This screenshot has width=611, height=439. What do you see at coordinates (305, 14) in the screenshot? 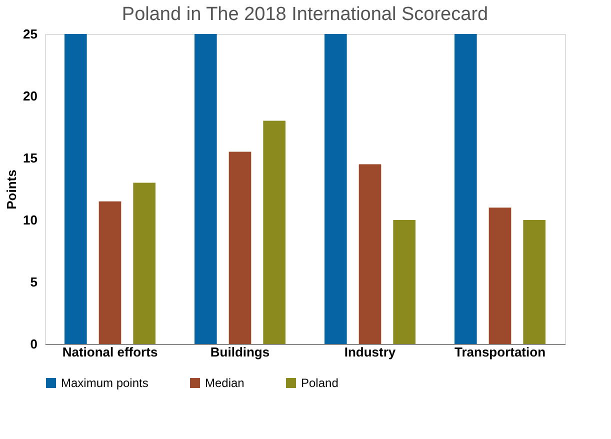
I see `chart-title: Poland in The 2018 International Scorecard` at bounding box center [305, 14].